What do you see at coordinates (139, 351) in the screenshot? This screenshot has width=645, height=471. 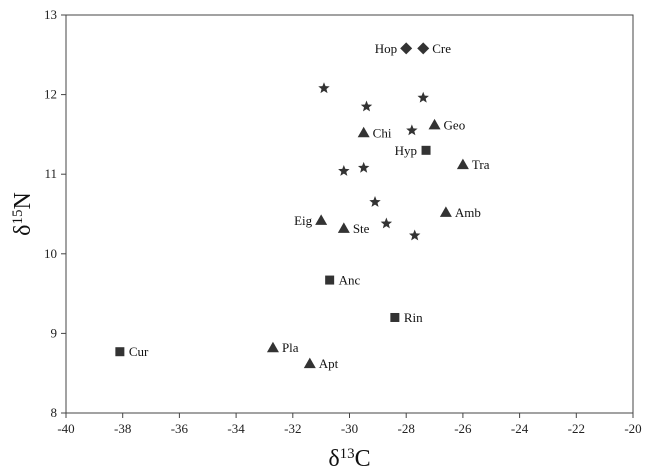 I see `point-label: Cur` at bounding box center [139, 351].